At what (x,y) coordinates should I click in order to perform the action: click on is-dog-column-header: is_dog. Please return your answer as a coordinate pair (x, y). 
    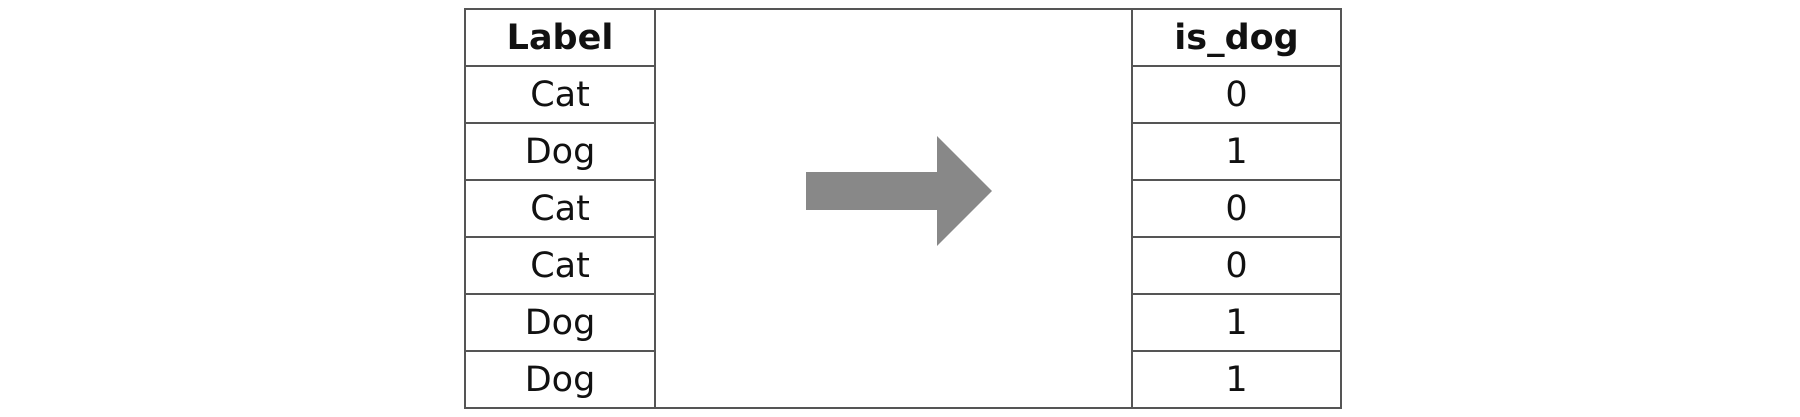
    Looking at the image, I should click on (1236, 38).